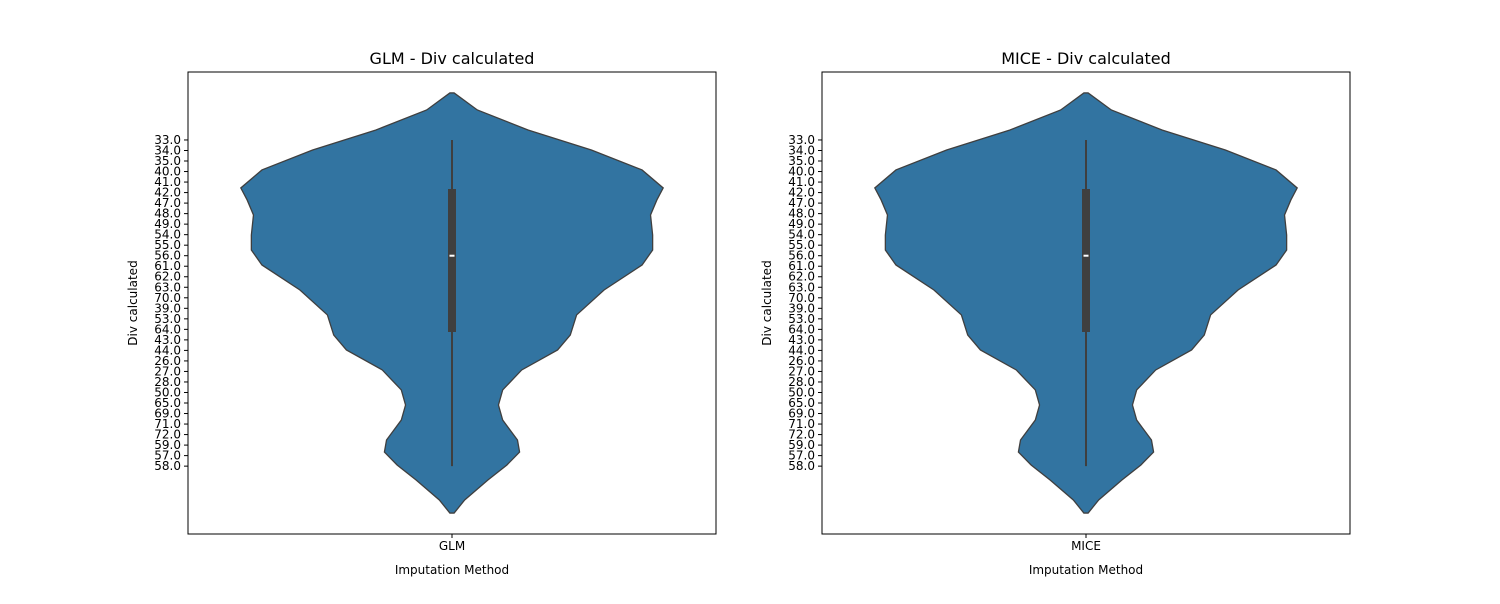  What do you see at coordinates (452, 546) in the screenshot?
I see `x-tick-label: GLM` at bounding box center [452, 546].